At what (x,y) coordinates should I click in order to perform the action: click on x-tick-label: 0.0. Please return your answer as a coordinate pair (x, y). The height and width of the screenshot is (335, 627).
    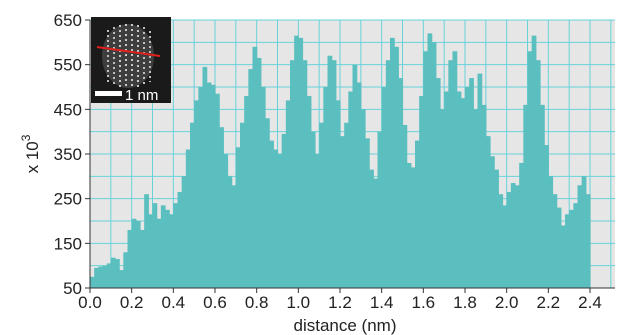
    Looking at the image, I should click on (90, 302).